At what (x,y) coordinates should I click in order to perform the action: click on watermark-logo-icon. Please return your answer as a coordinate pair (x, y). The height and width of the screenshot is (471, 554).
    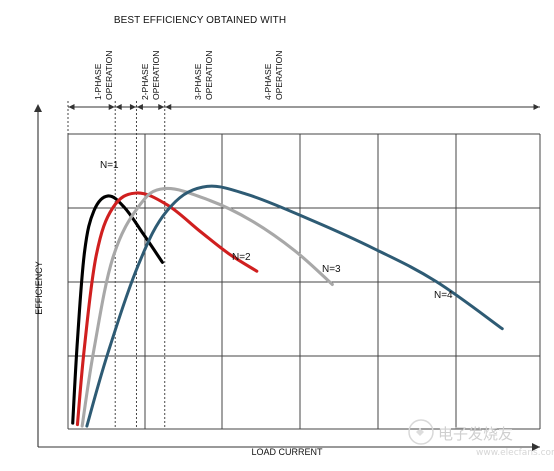
    Looking at the image, I should click on (421, 432).